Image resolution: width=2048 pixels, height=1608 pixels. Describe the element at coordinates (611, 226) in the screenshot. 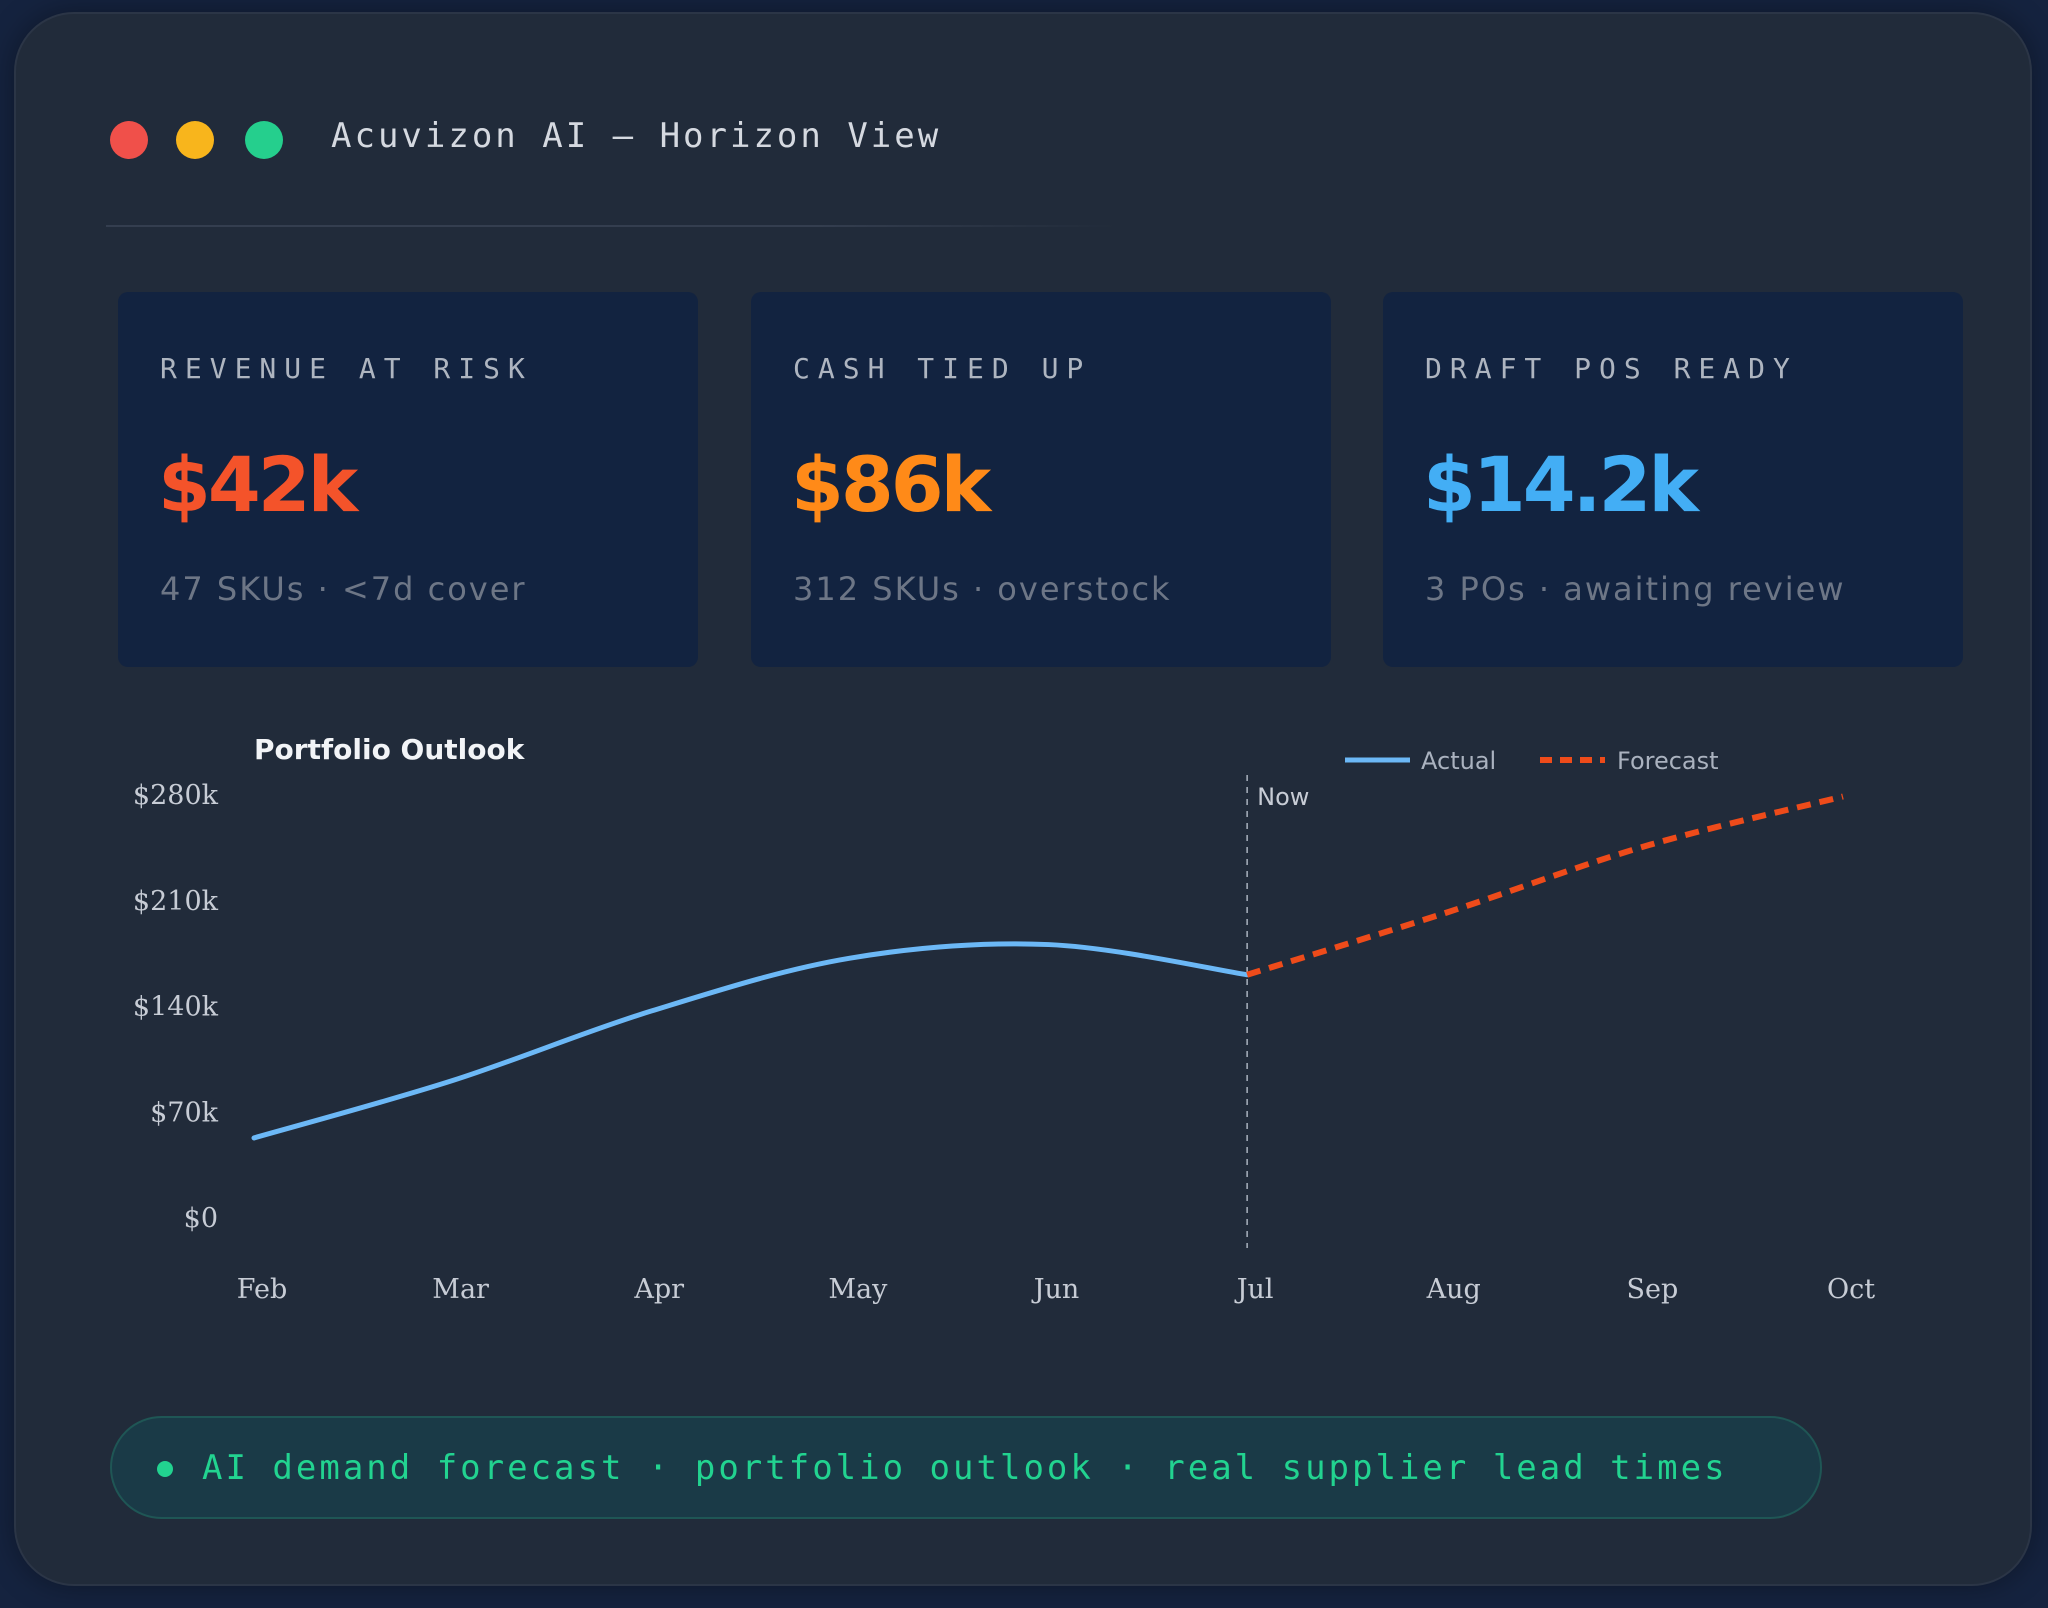

I see `header-divider` at that location.